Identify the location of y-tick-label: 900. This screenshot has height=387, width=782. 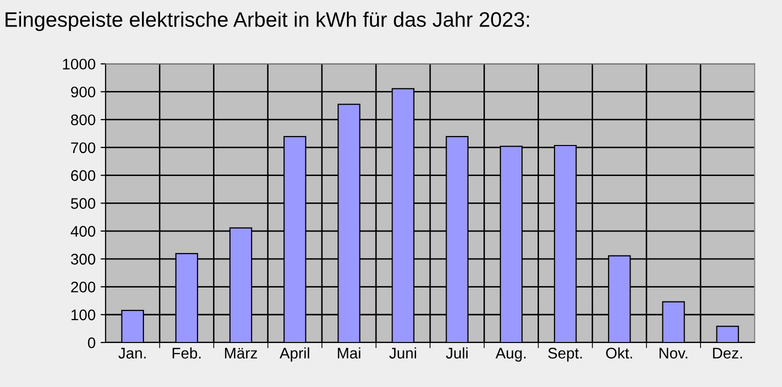
(83, 92).